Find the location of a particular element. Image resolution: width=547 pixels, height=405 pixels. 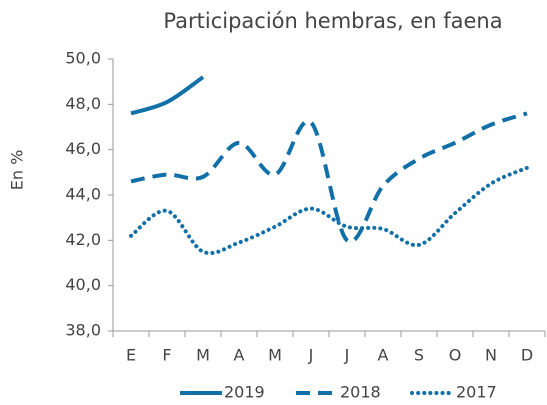

chart-title: Participación hembras, en faena is located at coordinates (332, 21).